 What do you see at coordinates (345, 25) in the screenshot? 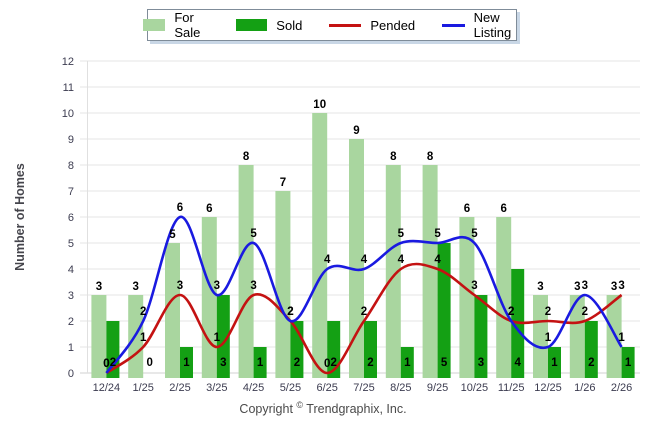
I see `pended-line-swatch` at bounding box center [345, 25].